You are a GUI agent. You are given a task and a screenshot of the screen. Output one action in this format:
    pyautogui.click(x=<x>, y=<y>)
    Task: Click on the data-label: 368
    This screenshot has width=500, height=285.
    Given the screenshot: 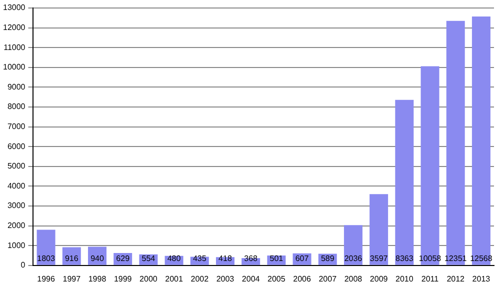 What is the action you would take?
    pyautogui.click(x=251, y=259)
    